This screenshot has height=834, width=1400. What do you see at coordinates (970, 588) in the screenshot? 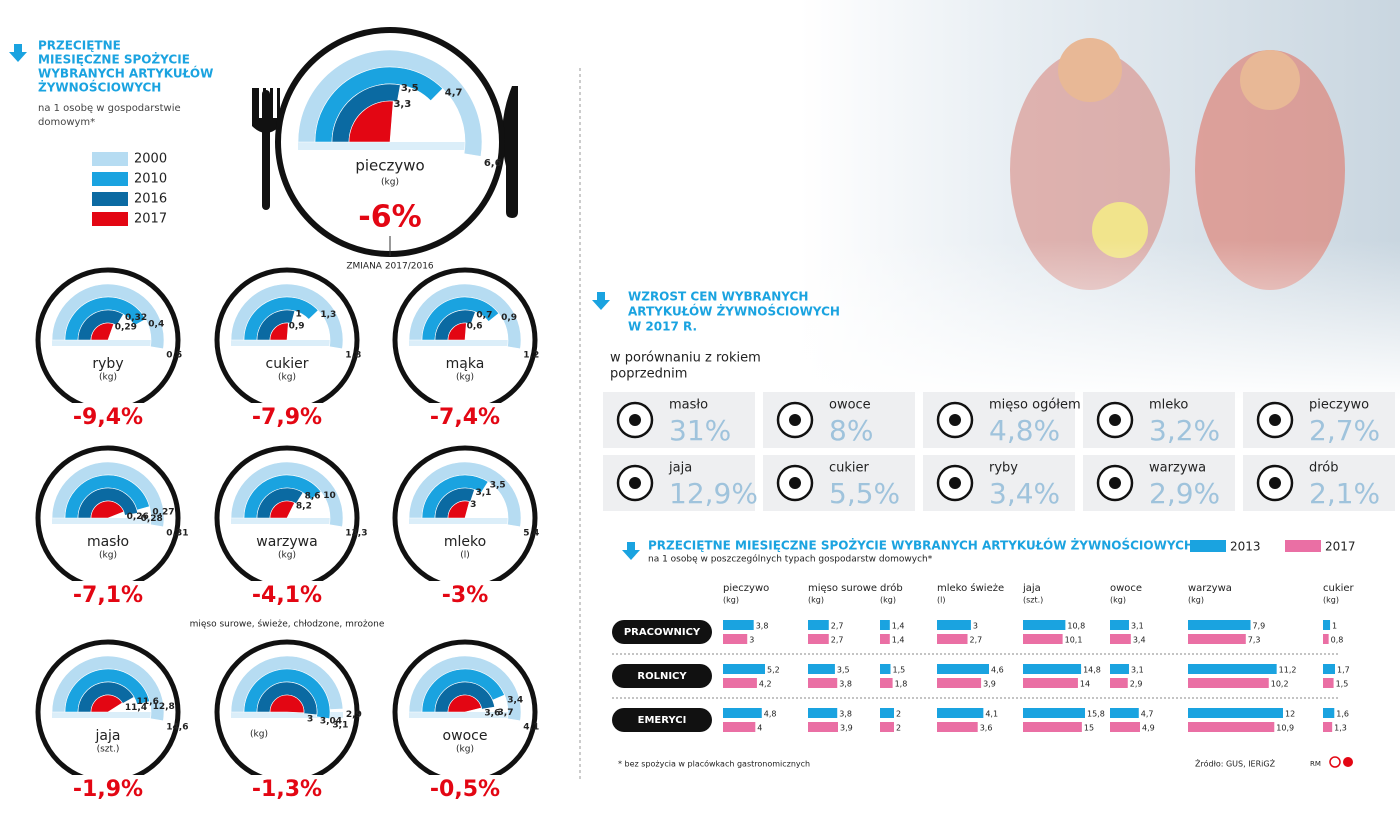
I see `column-name: mleko świeże` at bounding box center [970, 588].